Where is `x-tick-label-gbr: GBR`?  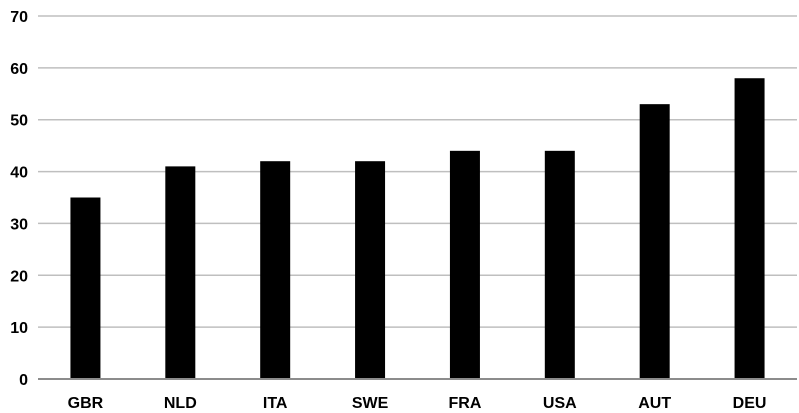
x-tick-label-gbr: GBR is located at coordinates (86, 403).